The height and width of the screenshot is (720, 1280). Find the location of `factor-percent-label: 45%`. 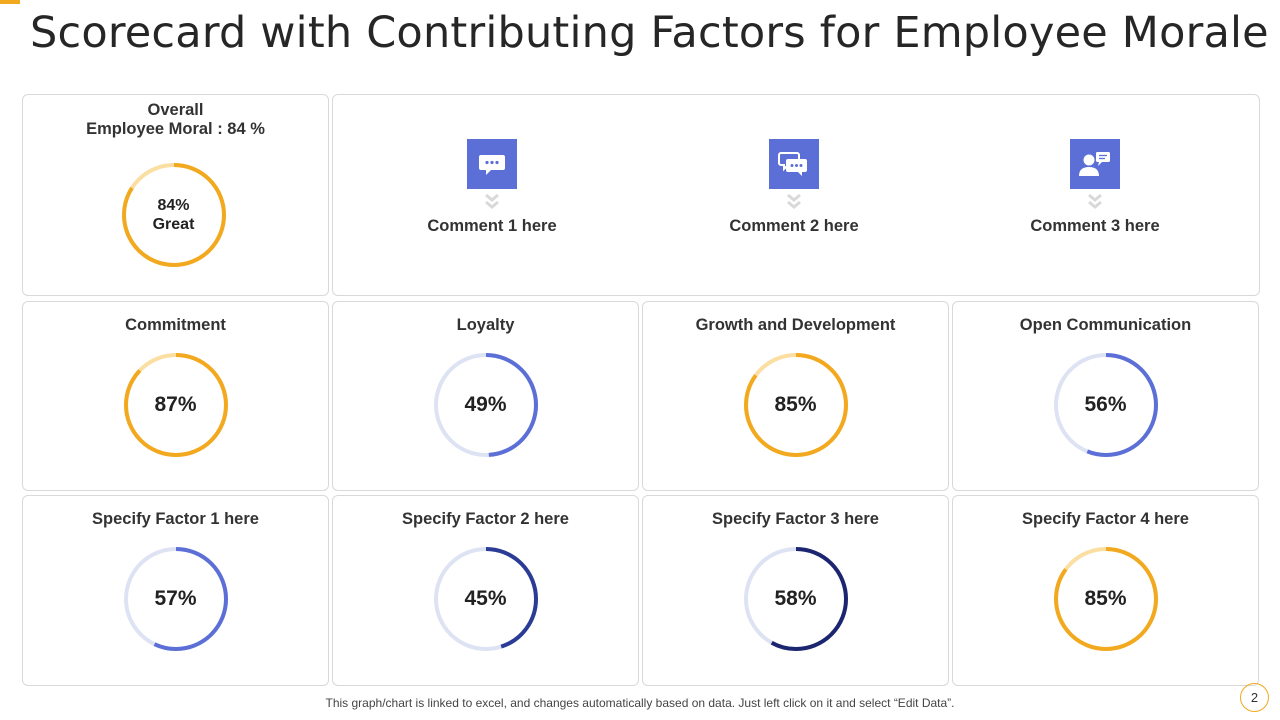

factor-percent-label: 45% is located at coordinates (485, 598).